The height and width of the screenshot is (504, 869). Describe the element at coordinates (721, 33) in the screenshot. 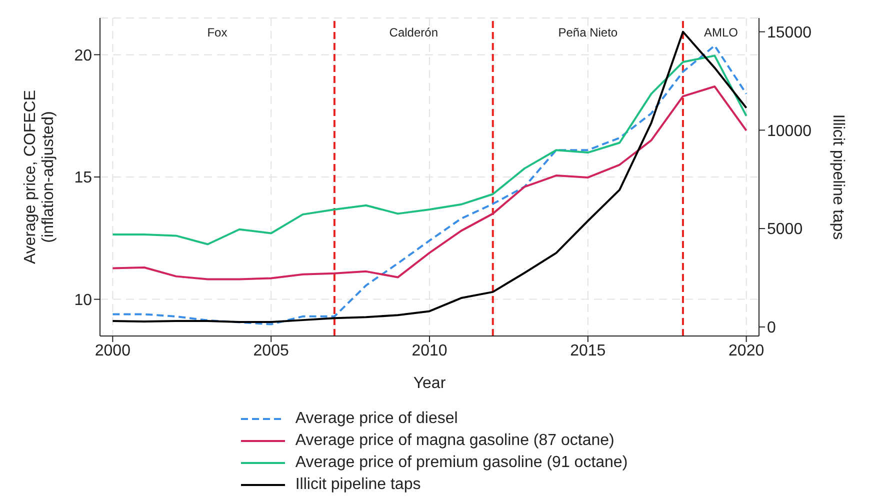

I see `annotation: AMLO` at that location.